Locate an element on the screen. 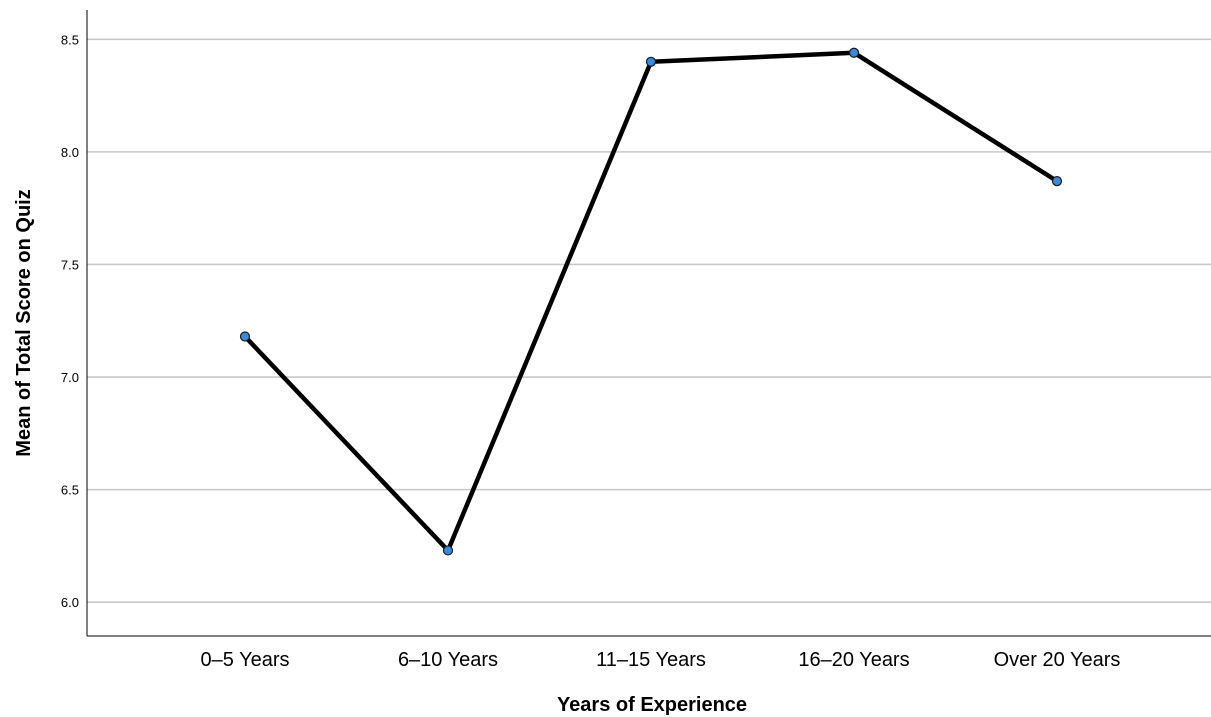 This screenshot has height=717, width=1211. x-tick-label: 6–10 Years is located at coordinates (448, 660).